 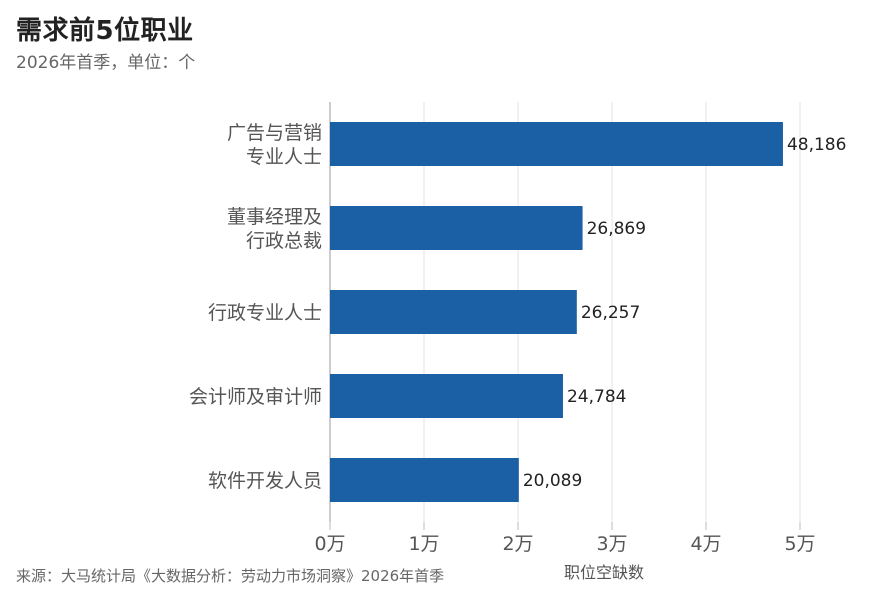 I want to click on category-label: 会计师及审计师, so click(x=255, y=397).